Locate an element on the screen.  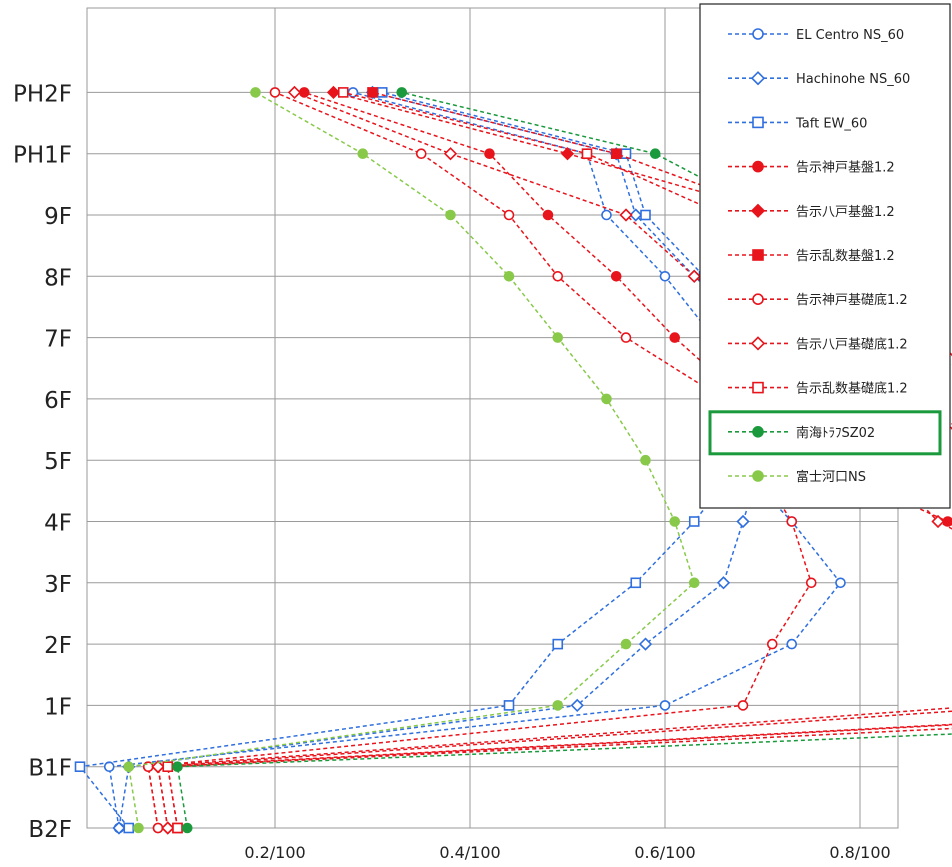
legend-item-5: 告示乱数基盤1.2 is located at coordinates (811, 256).